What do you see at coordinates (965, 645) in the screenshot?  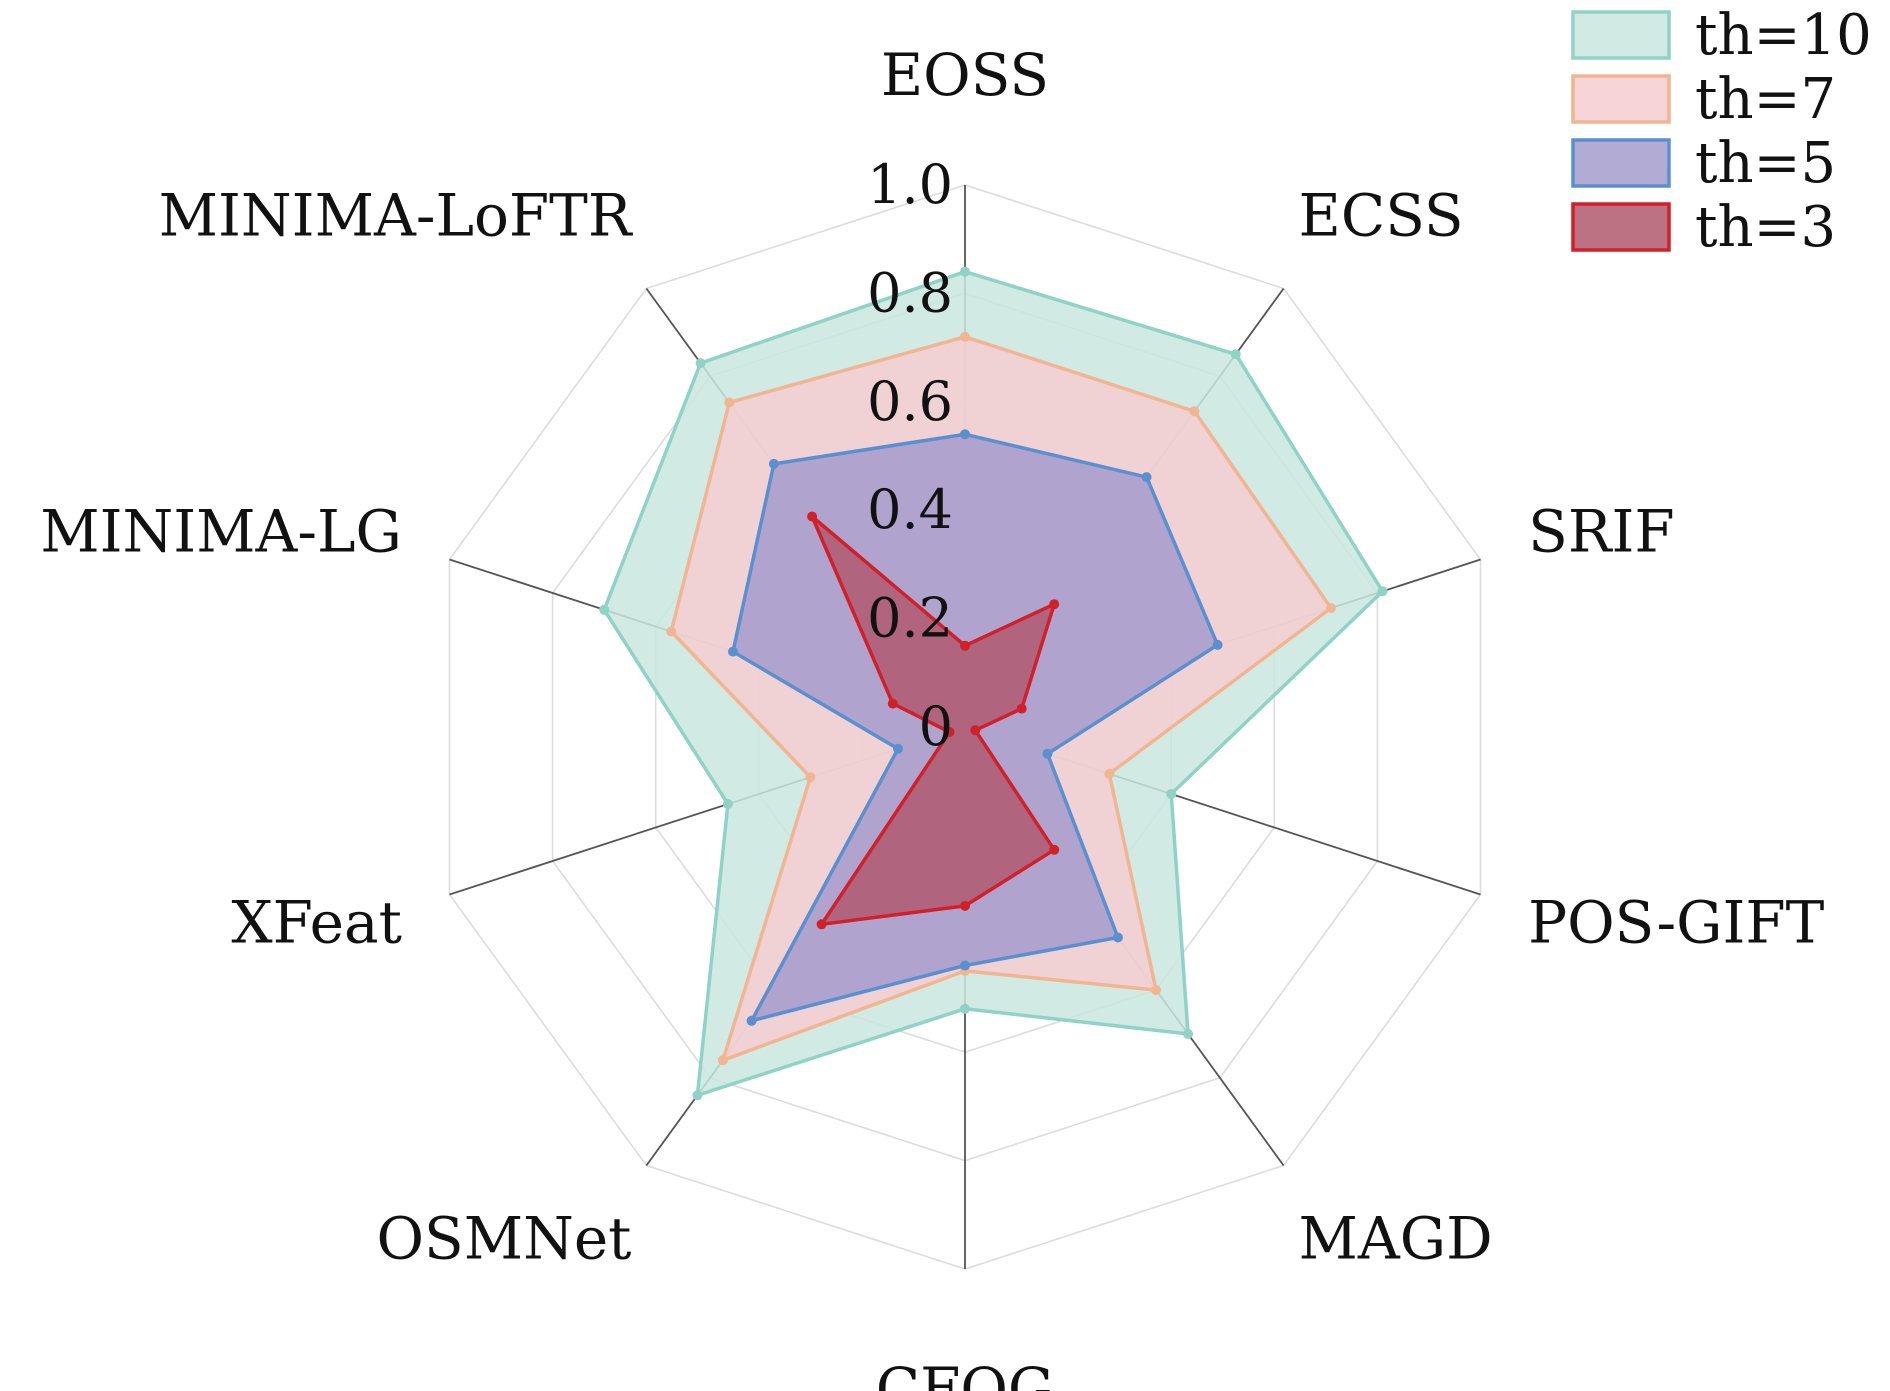 I see `series-4-point-eoss` at bounding box center [965, 645].